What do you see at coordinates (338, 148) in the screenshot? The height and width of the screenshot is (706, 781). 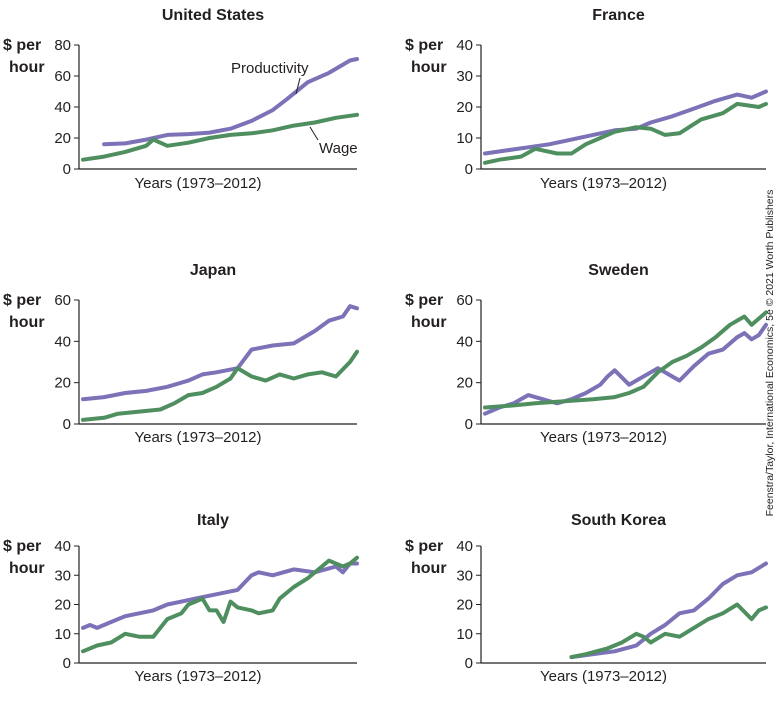 I see `wage-annotation: Wage` at bounding box center [338, 148].